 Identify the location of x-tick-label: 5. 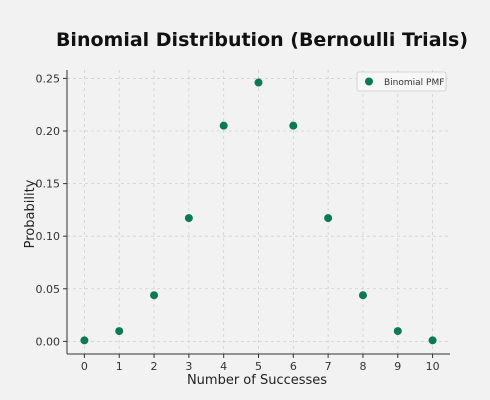
(258, 366).